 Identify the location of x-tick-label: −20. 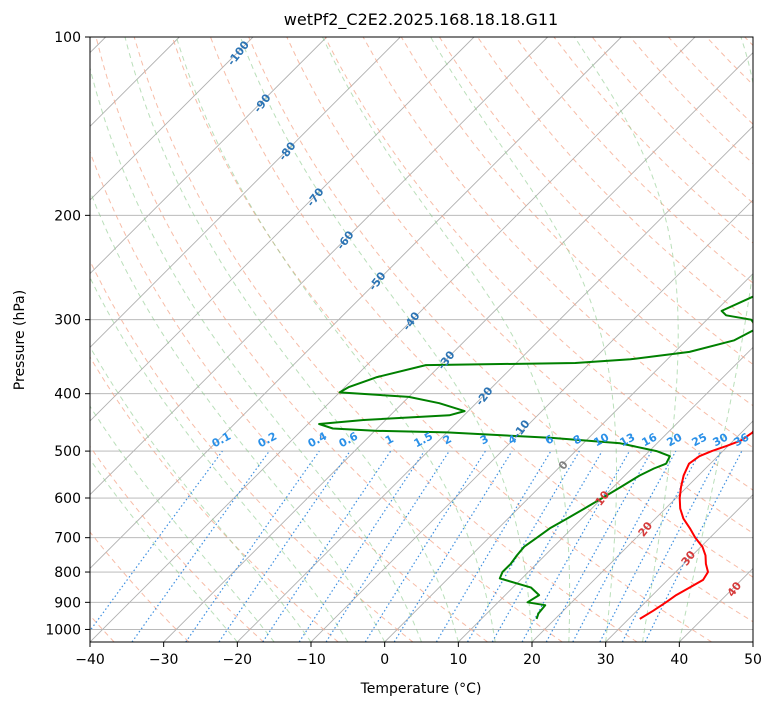
(238, 660).